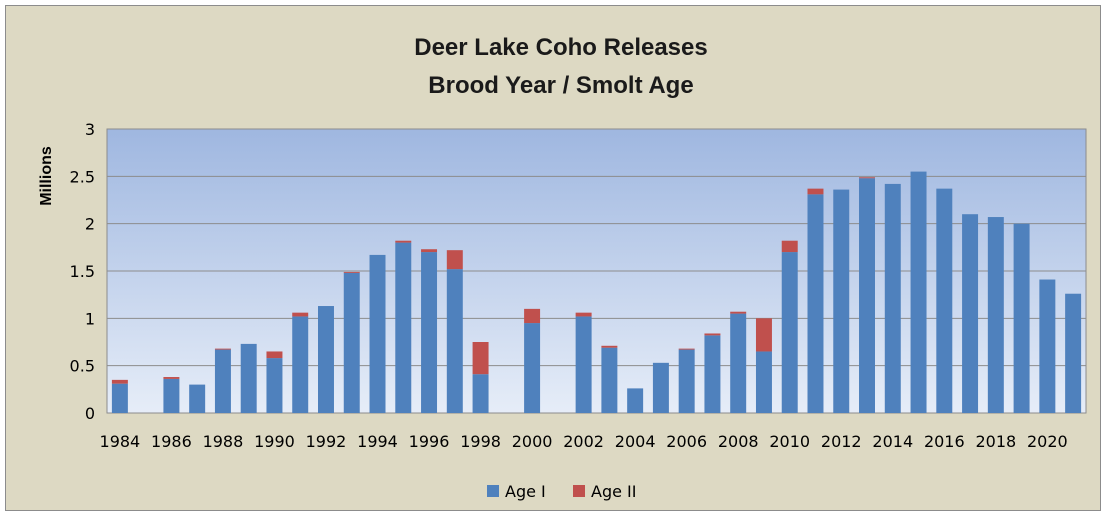 The height and width of the screenshot is (518, 1108). What do you see at coordinates (738, 312) in the screenshot?
I see `bar-age-ii-2008` at bounding box center [738, 312].